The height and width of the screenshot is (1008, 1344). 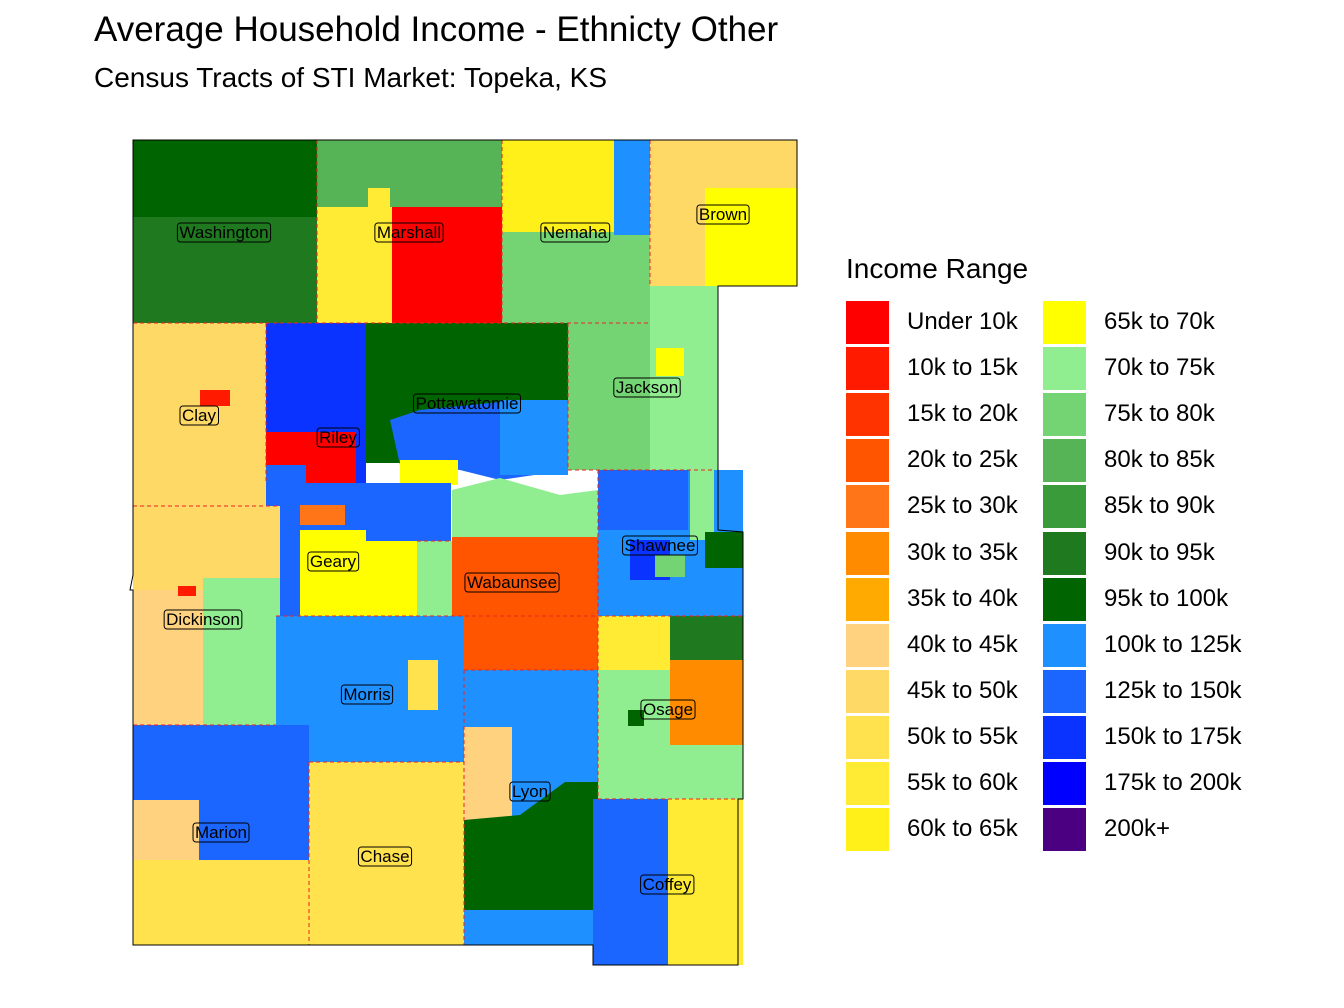 I want to click on county-marion-area, so click(x=221, y=835).